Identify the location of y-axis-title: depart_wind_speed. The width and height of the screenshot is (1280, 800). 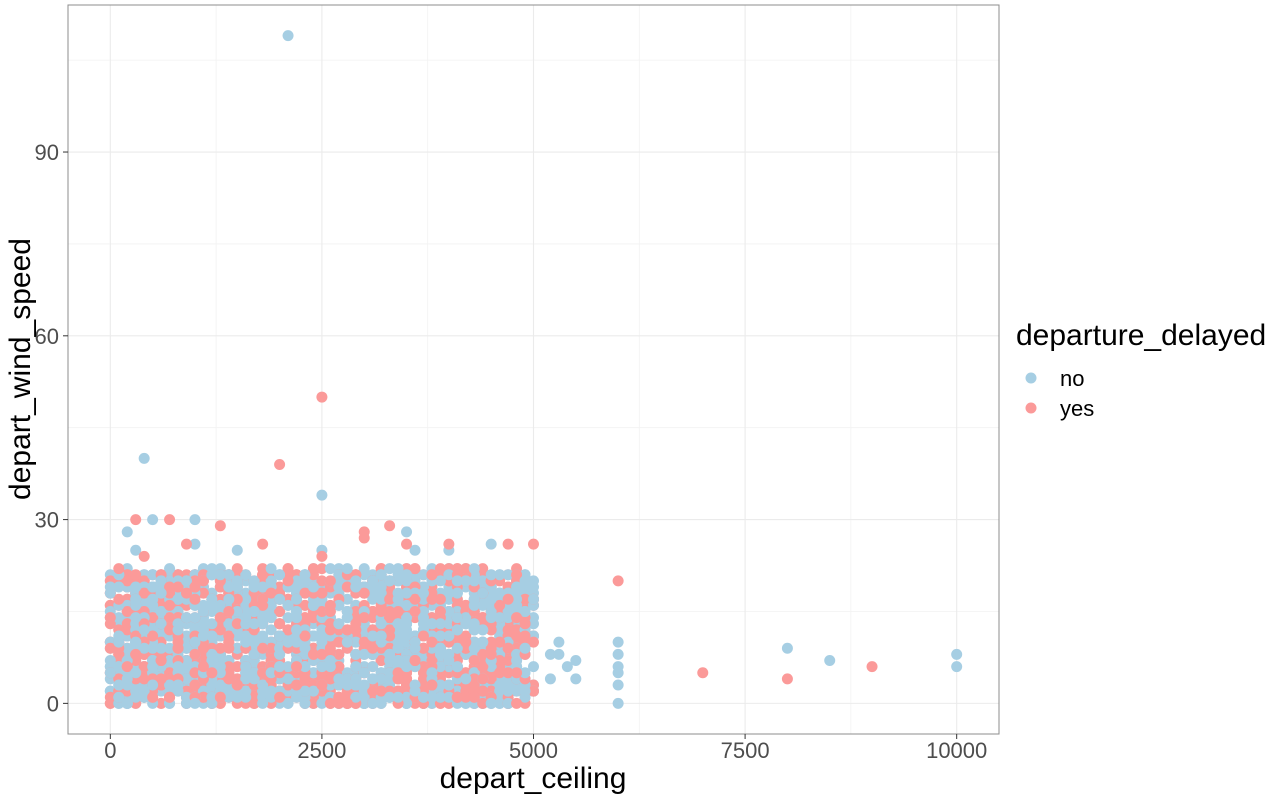
(20, 369).